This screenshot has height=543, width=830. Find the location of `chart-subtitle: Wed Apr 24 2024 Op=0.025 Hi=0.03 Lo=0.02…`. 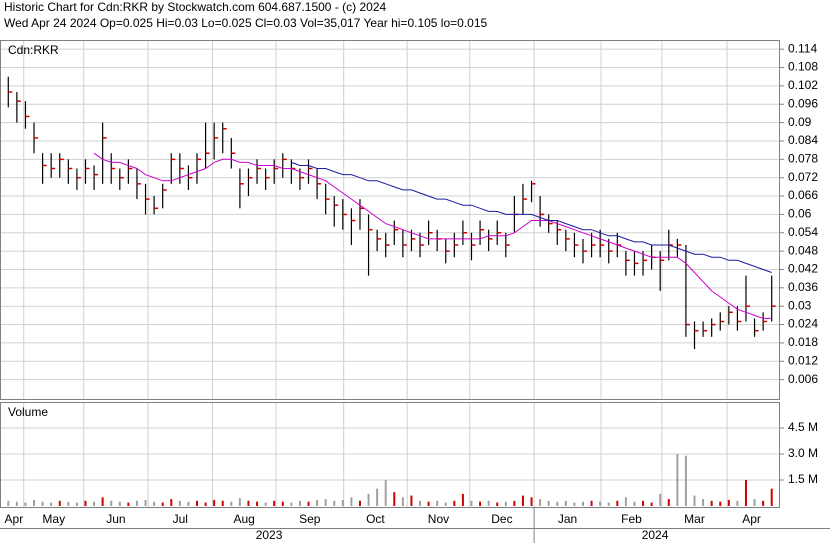

chart-subtitle: Wed Apr 24 2024 Op=0.025 Hi=0.03 Lo=0.02… is located at coordinates (246, 23).